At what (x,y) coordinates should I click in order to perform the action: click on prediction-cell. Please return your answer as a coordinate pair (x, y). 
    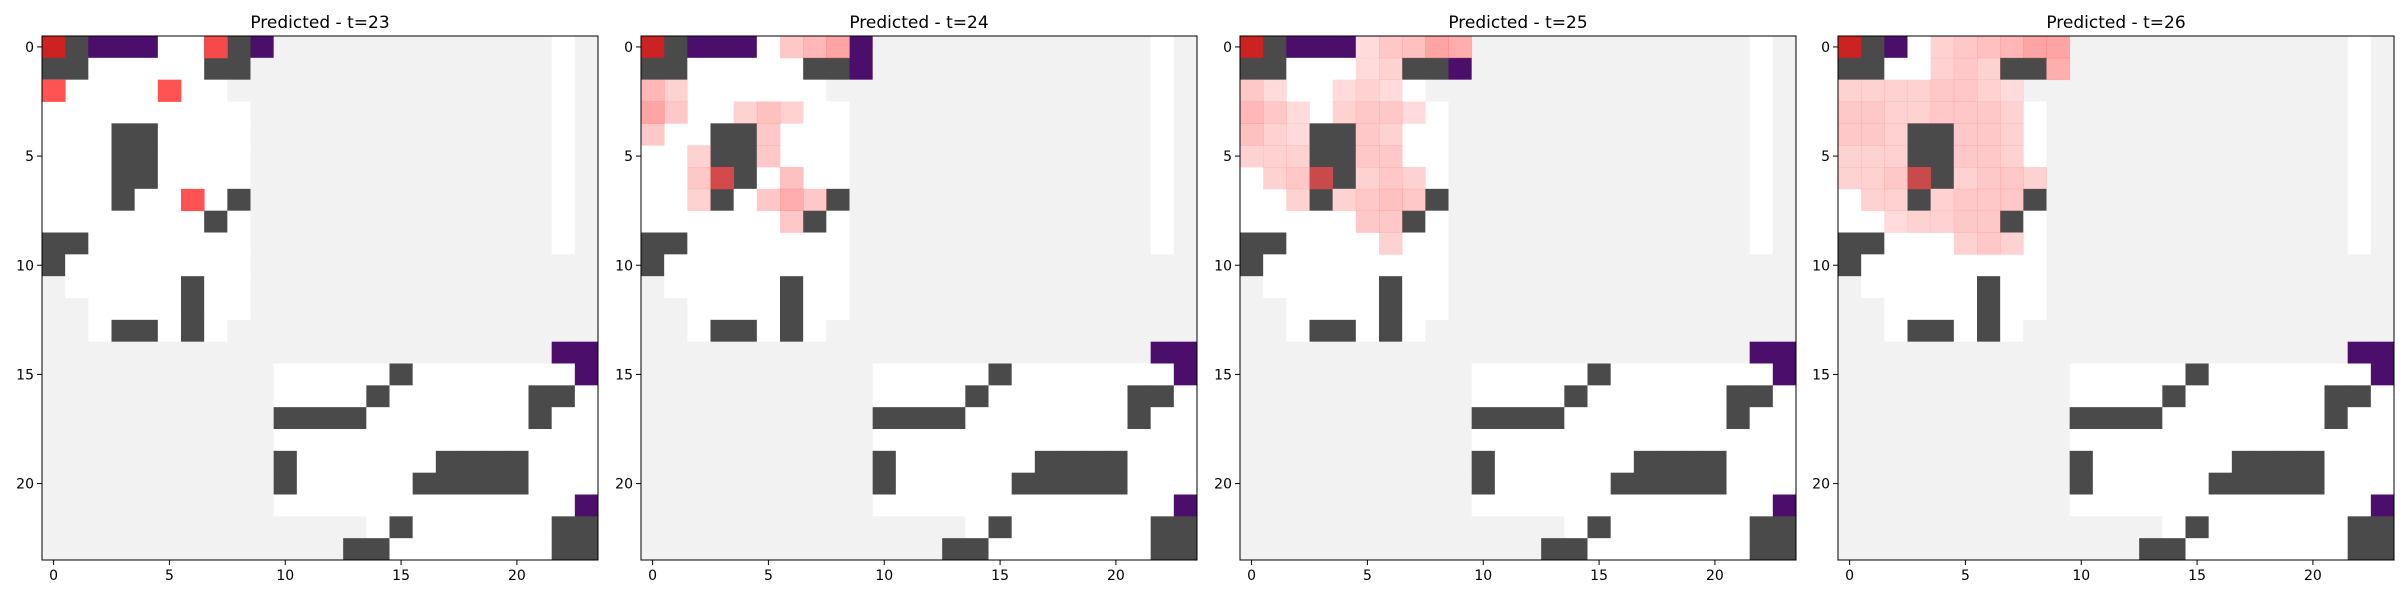
    Looking at the image, I should click on (1275, 156).